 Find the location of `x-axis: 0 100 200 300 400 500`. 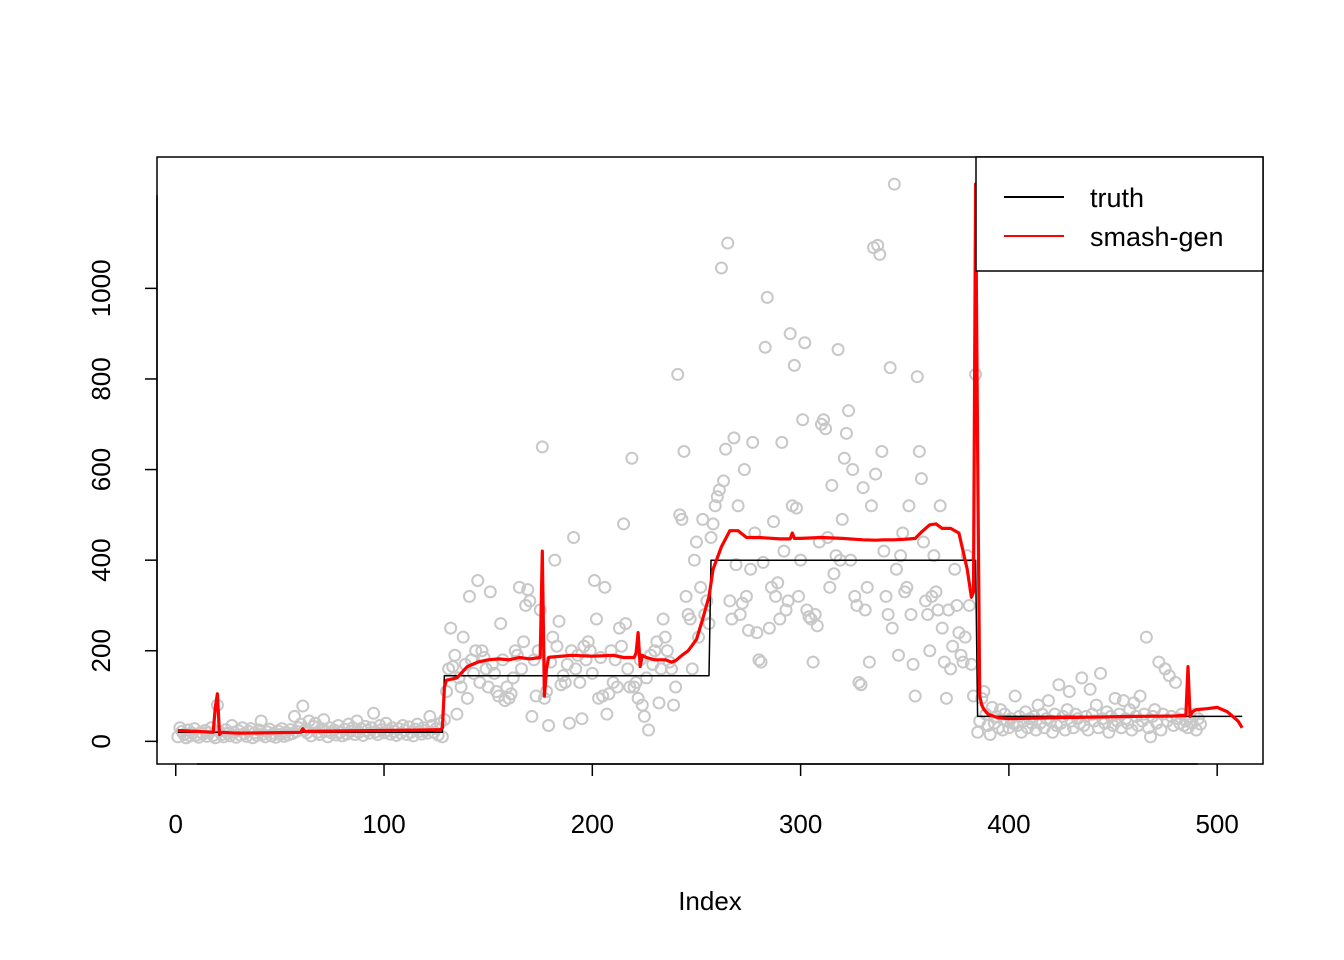

x-axis: 0 100 200 300 400 500 is located at coordinates (704, 801).